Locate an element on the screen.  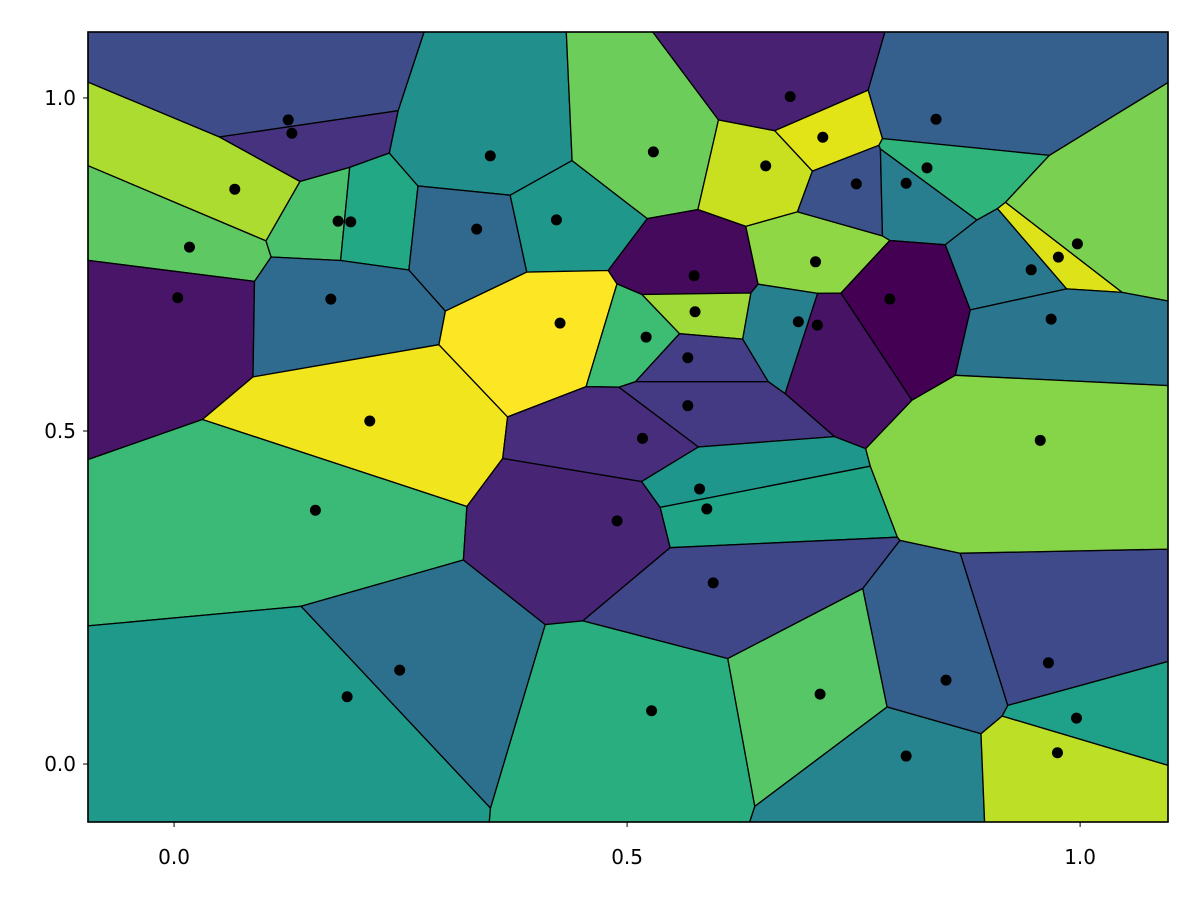
y-tick-label: 0.0 is located at coordinates (60, 764).